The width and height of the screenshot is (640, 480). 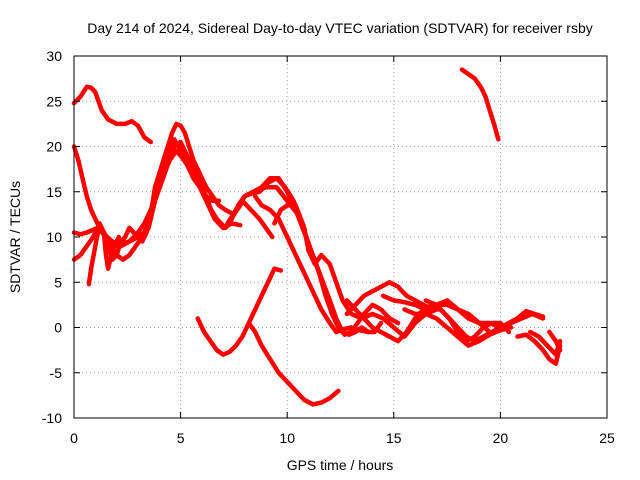 I want to click on series-line-s19, so click(x=545, y=343).